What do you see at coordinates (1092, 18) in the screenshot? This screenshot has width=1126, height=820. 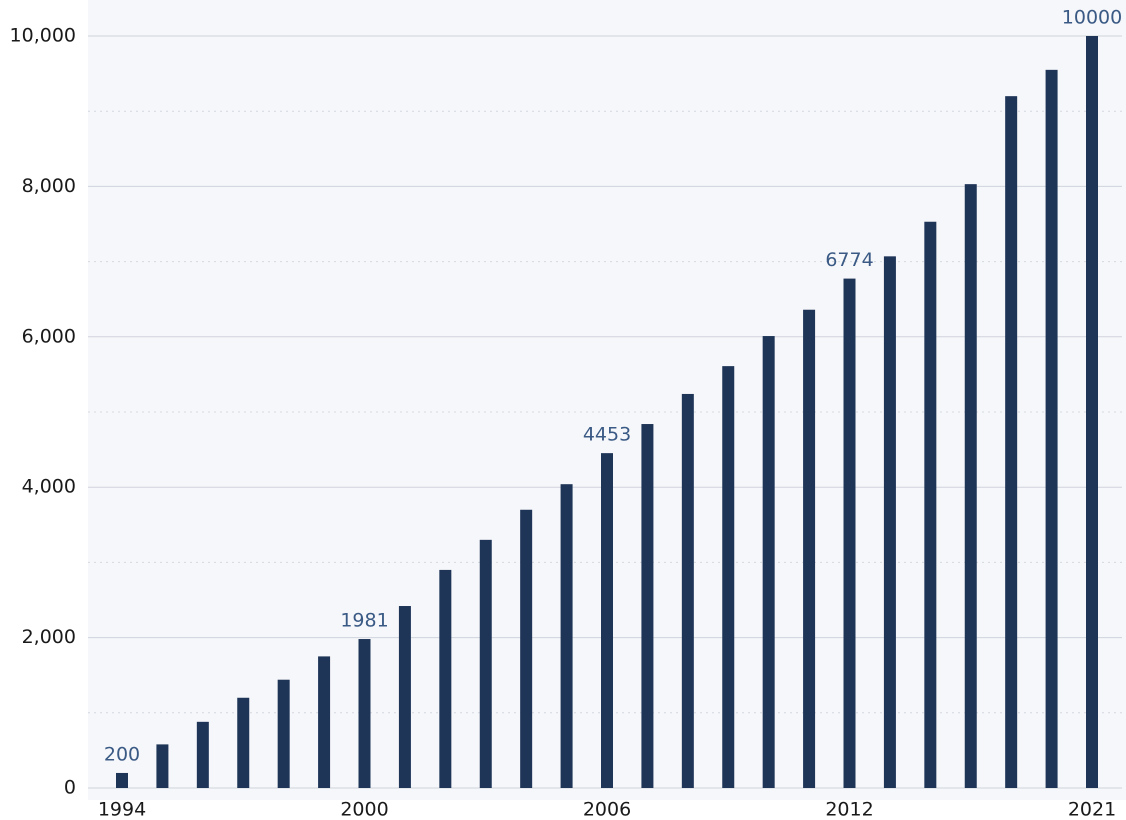 I see `value-label: 10000` at bounding box center [1092, 18].